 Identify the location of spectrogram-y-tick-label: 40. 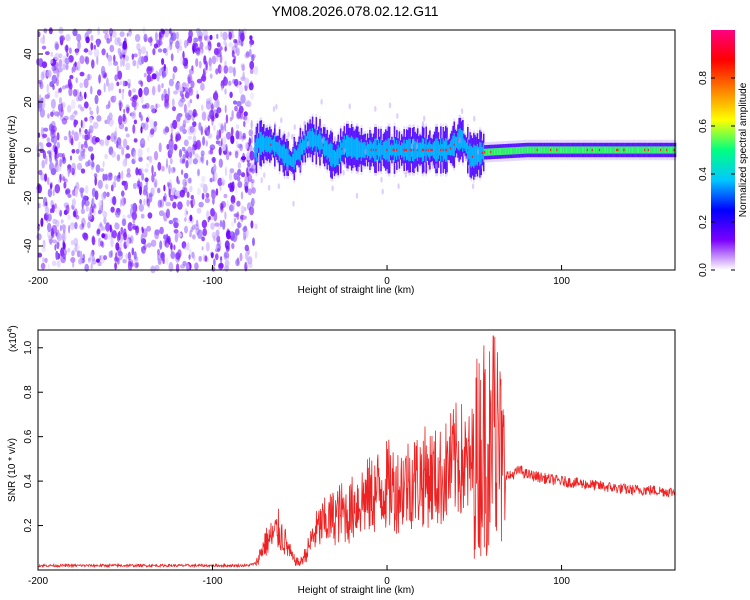
(28, 54).